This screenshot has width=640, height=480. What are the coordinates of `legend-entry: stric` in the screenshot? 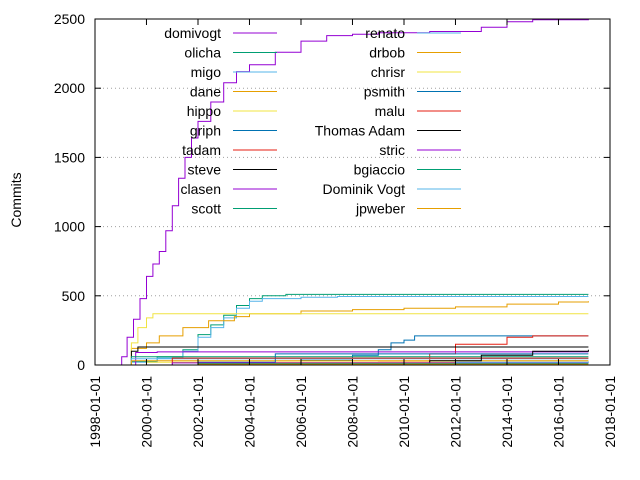 It's located at (420, 150).